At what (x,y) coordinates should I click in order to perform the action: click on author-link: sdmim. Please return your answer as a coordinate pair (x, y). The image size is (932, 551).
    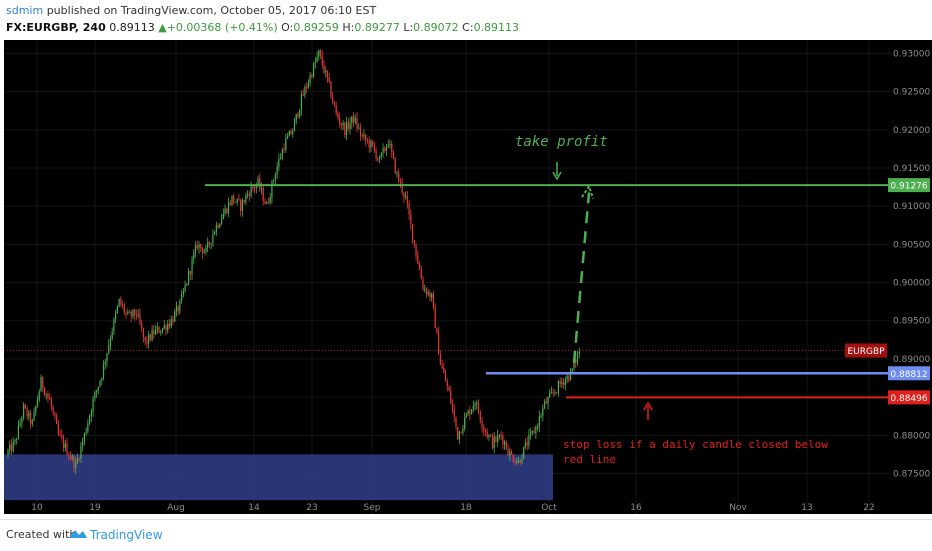
    Looking at the image, I should click on (25, 10).